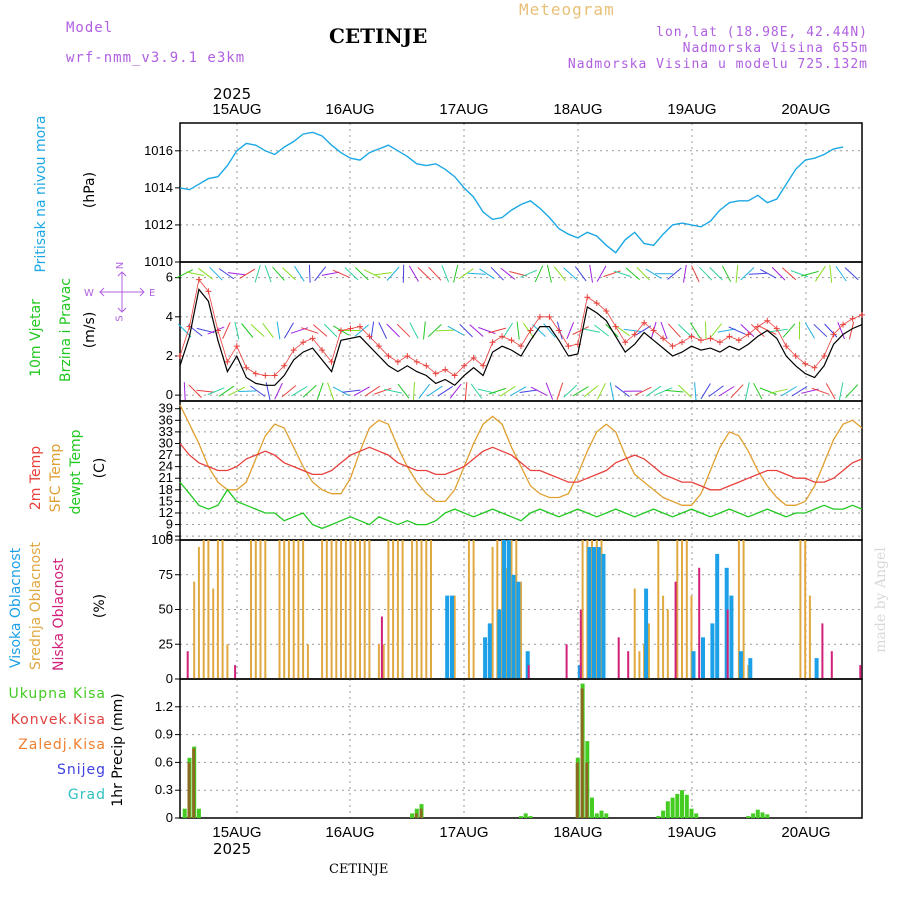  Describe the element at coordinates (169, 524) in the screenshot. I see `temp-tick-label: 9` at that location.